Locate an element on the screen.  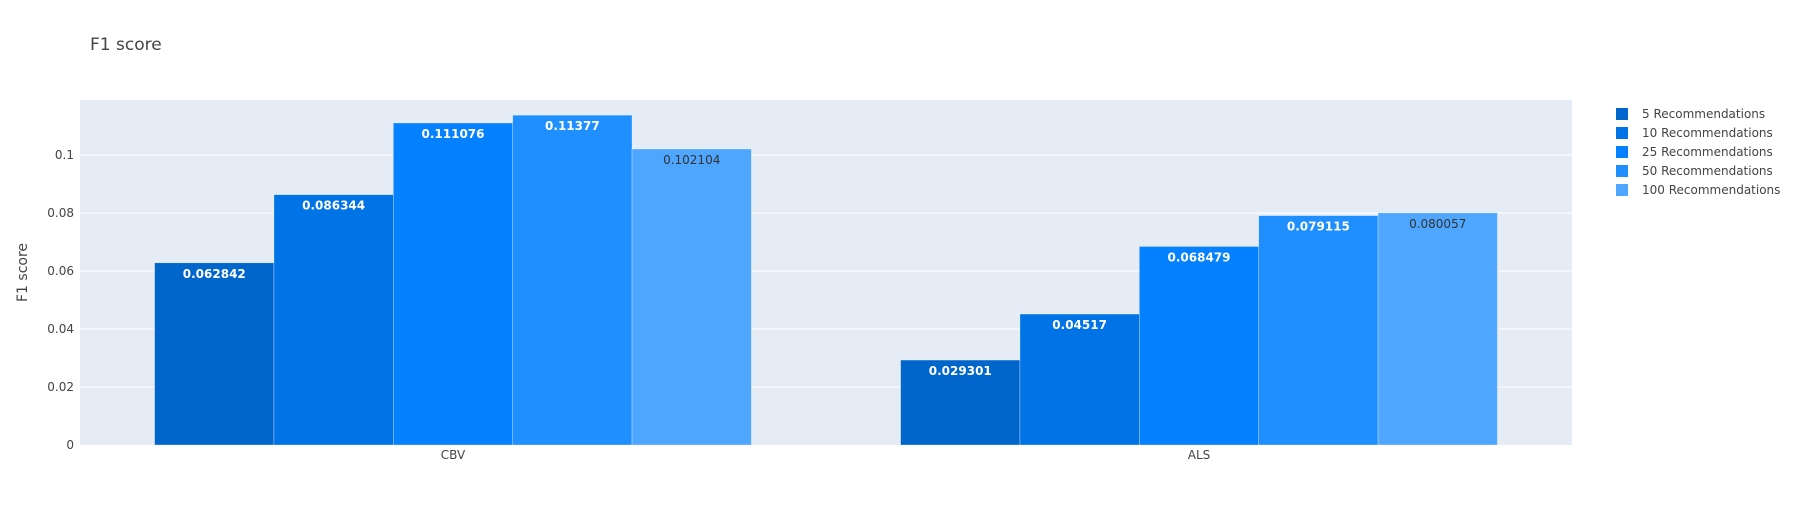
y-tick-label: 0.06 is located at coordinates (60, 271).